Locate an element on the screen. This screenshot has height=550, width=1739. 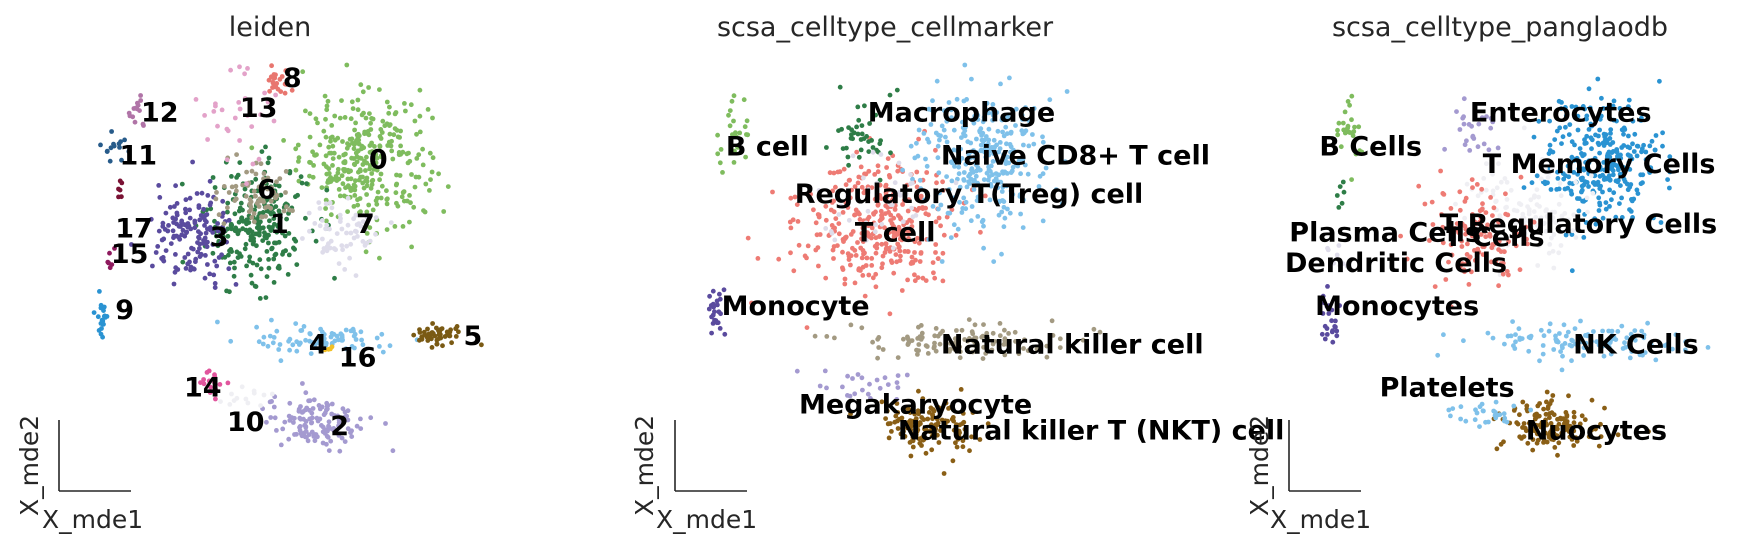
x-axis-label: X_mde1 is located at coordinates (706, 519).